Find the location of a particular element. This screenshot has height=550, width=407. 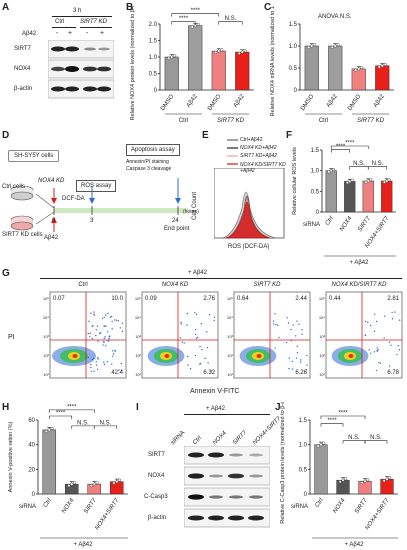

panel-e-plot is located at coordinates (249, 203).